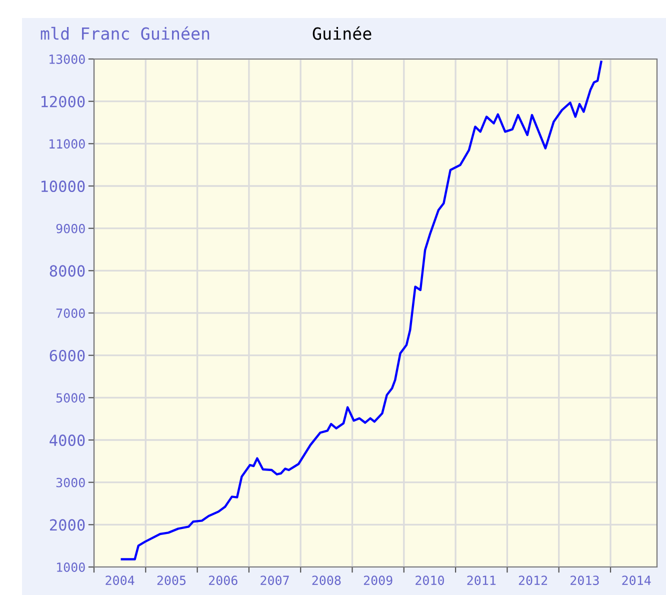 Image resolution: width=666 pixels, height=595 pixels. What do you see at coordinates (430, 581) in the screenshot?
I see `x-tick-label: 2010` at bounding box center [430, 581].